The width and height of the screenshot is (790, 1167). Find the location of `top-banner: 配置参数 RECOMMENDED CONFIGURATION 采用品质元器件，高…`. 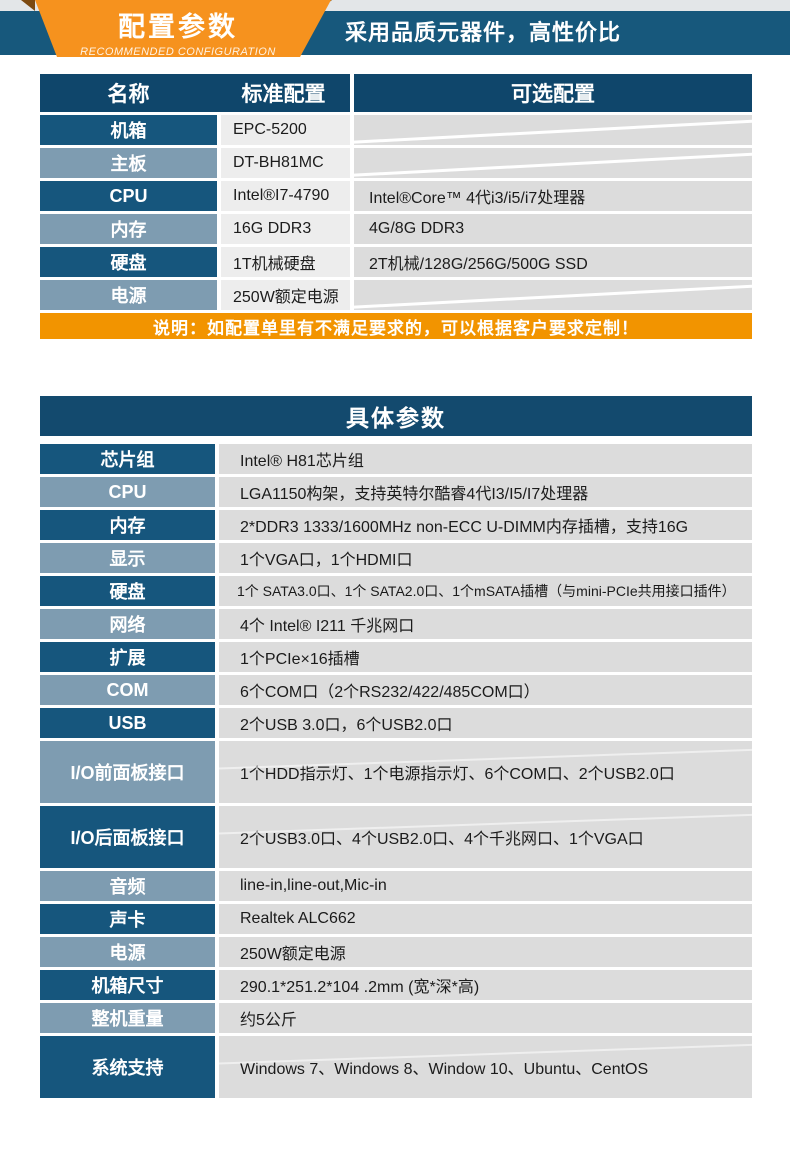

top-banner: 配置参数 RECOMMENDED CONFIGURATION 采用品质元器件，高… is located at coordinates (395, 28).